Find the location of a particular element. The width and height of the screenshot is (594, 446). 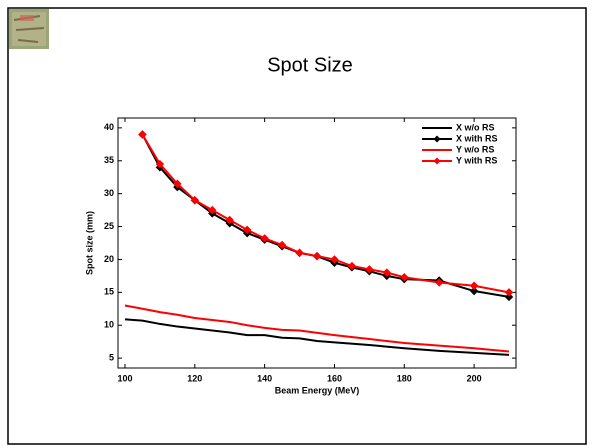

y-tick-label: 15 is located at coordinates (109, 292).